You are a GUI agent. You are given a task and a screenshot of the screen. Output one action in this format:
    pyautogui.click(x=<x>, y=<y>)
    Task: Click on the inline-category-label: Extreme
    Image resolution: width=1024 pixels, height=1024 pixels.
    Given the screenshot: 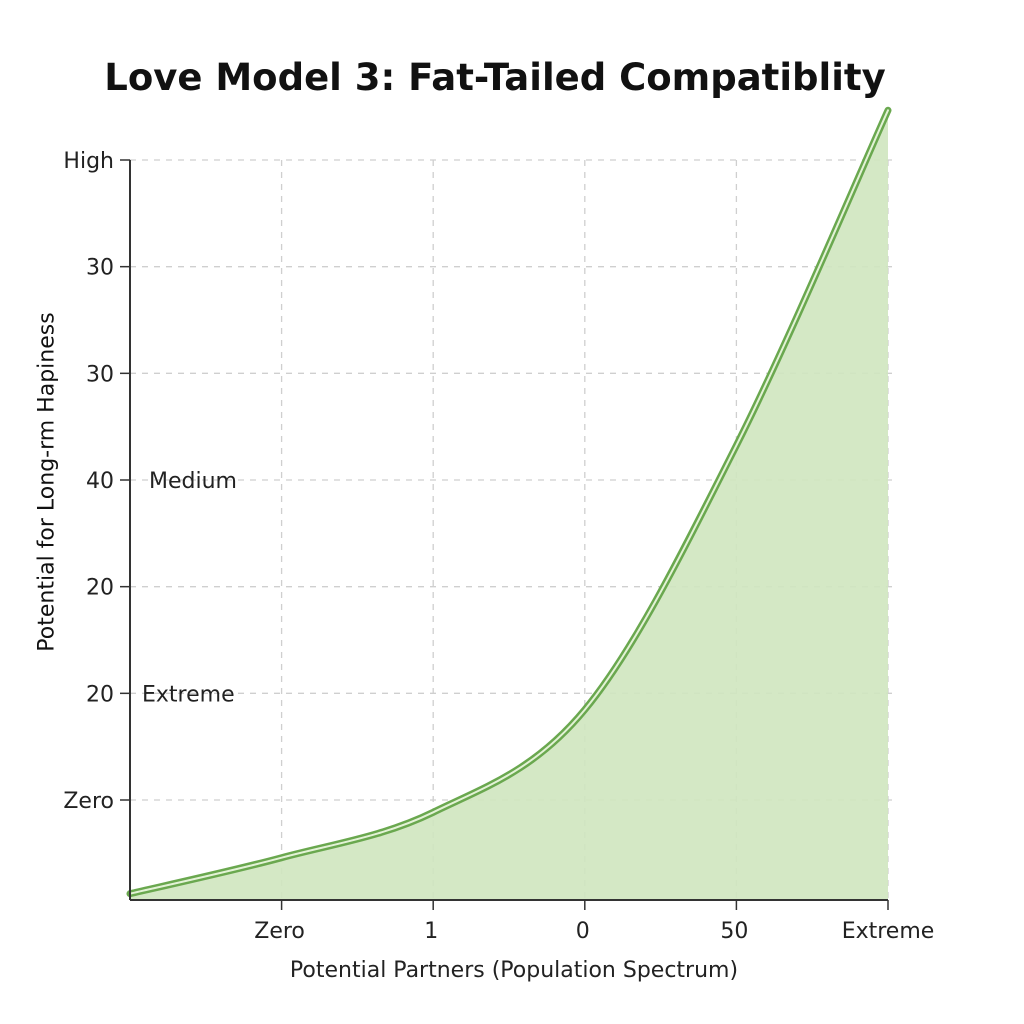 What is the action you would take?
    pyautogui.click(x=188, y=694)
    